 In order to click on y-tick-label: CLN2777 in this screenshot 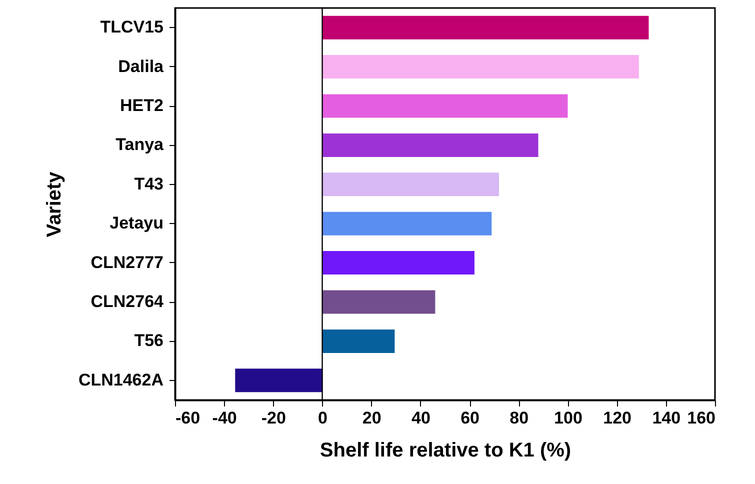, I will do `click(127, 262)`.